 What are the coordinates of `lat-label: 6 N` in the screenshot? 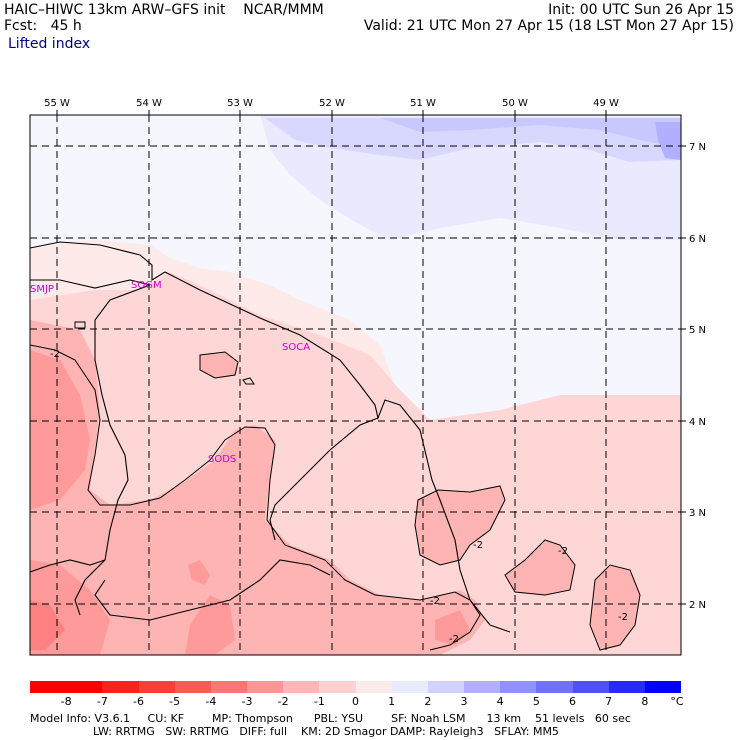 It's located at (697, 239).